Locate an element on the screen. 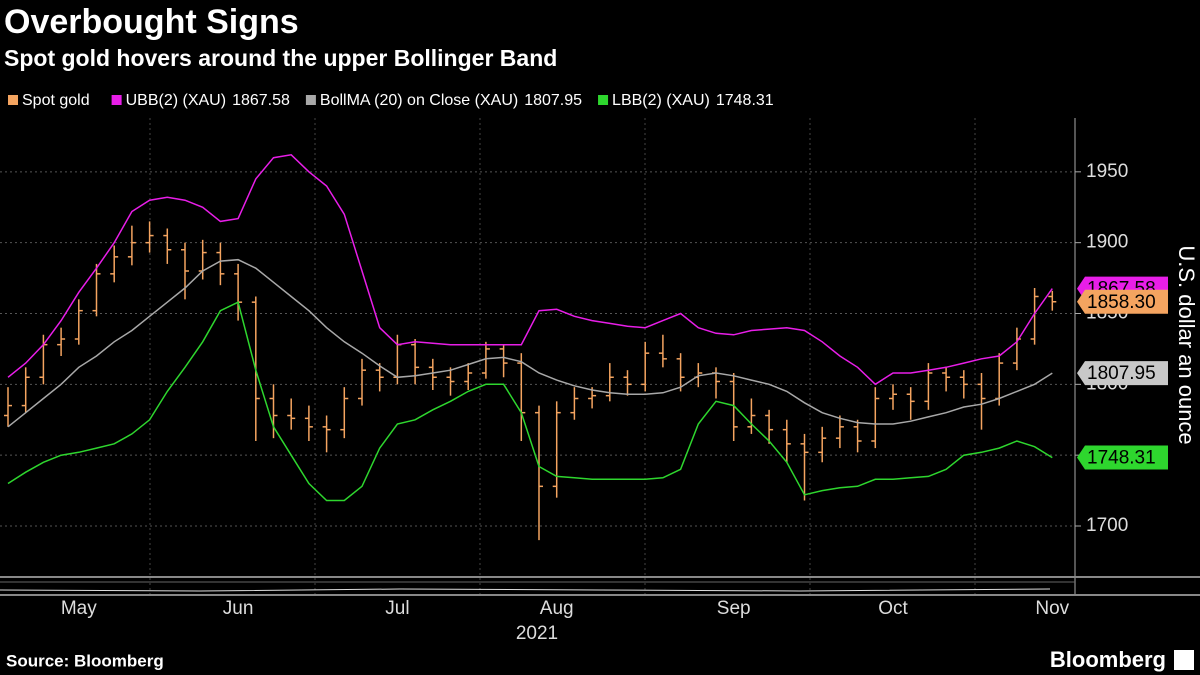 This screenshot has width=1200, height=675. x-tick-label: Jul is located at coordinates (397, 608).